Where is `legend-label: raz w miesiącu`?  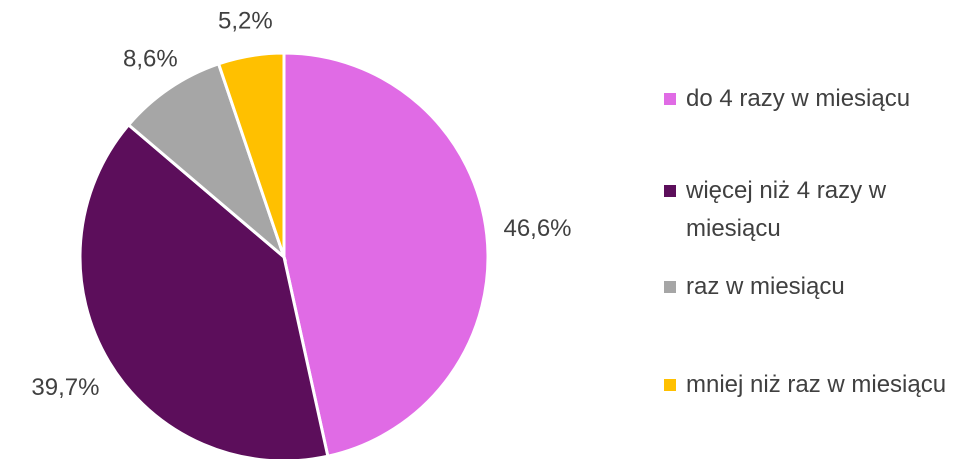 legend-label: raz w miesiącu is located at coordinates (765, 286).